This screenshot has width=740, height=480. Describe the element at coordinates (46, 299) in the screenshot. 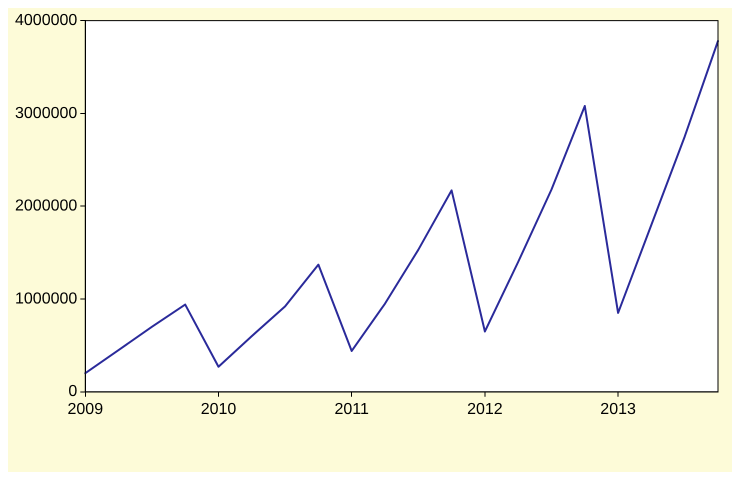

I see `y-tick-label: 1000000` at that location.